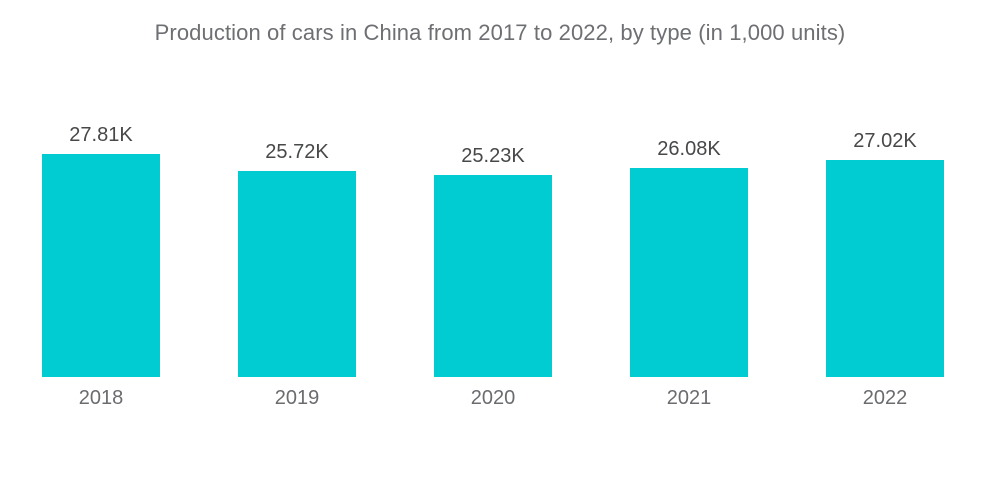 Image resolution: width=1000 pixels, height=504 pixels. I want to click on x-axis-label-2020: 2020, so click(493, 398).